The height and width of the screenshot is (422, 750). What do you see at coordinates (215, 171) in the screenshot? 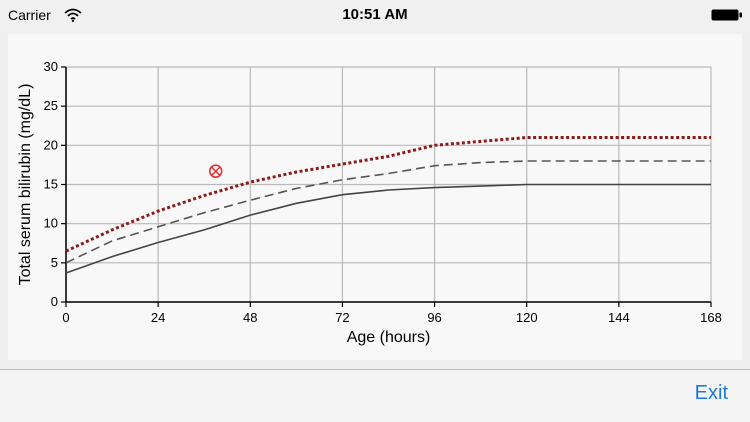
I see `crossed-circle-marker` at bounding box center [215, 171].